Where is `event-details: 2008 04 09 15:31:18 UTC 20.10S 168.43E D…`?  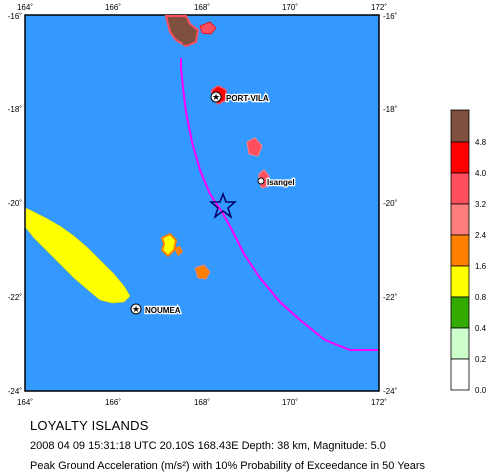
event-details: 2008 04 09 15:31:18 UTC 20.10S 168.43E D… is located at coordinates (208, 446).